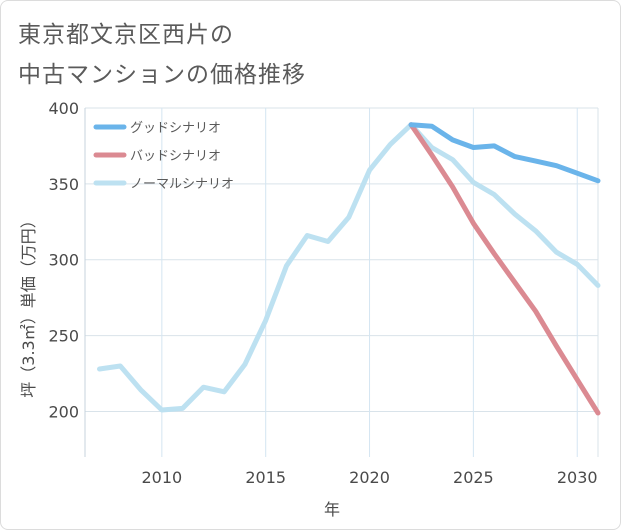  What do you see at coordinates (182, 184) in the screenshot?
I see `legend-label: ノーマルシナリオ` at bounding box center [182, 184].